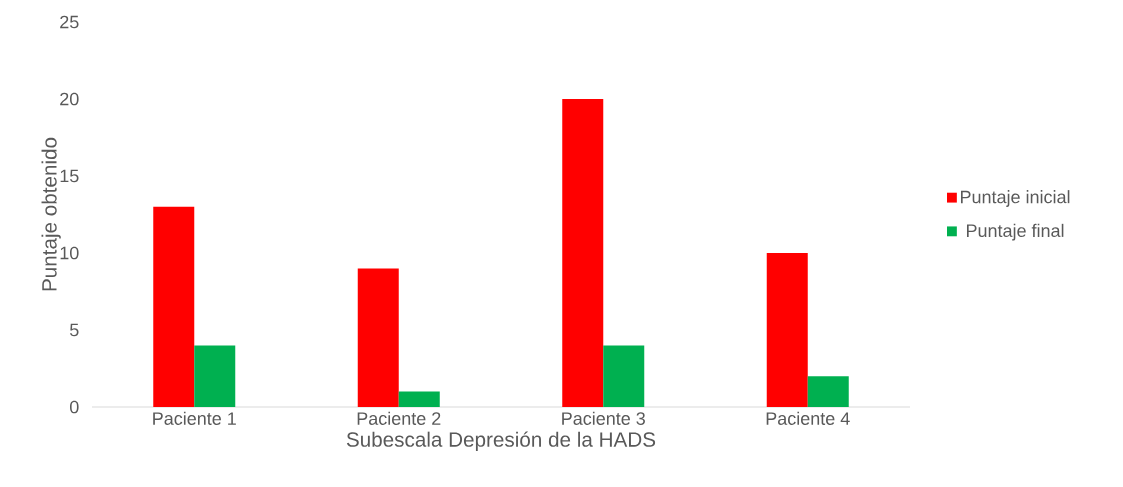 Image resolution: width=1123 pixels, height=487 pixels. Describe the element at coordinates (603, 418) in the screenshot. I see `x-tick-label: Paciente 3` at that location.